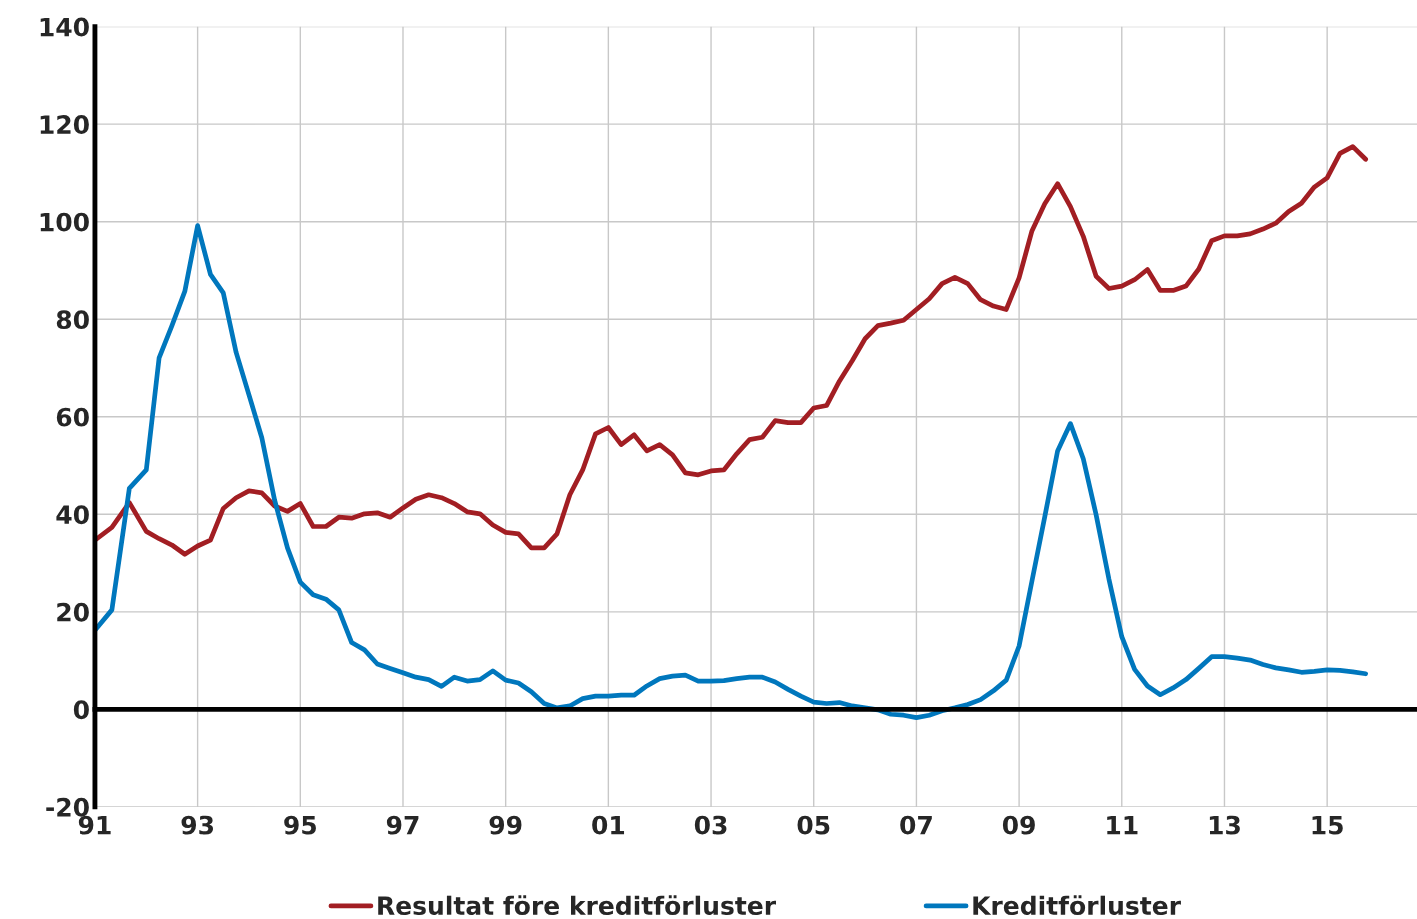  Describe the element at coordinates (67, 807) in the screenshot. I see `y-tick-label: -20` at that location.